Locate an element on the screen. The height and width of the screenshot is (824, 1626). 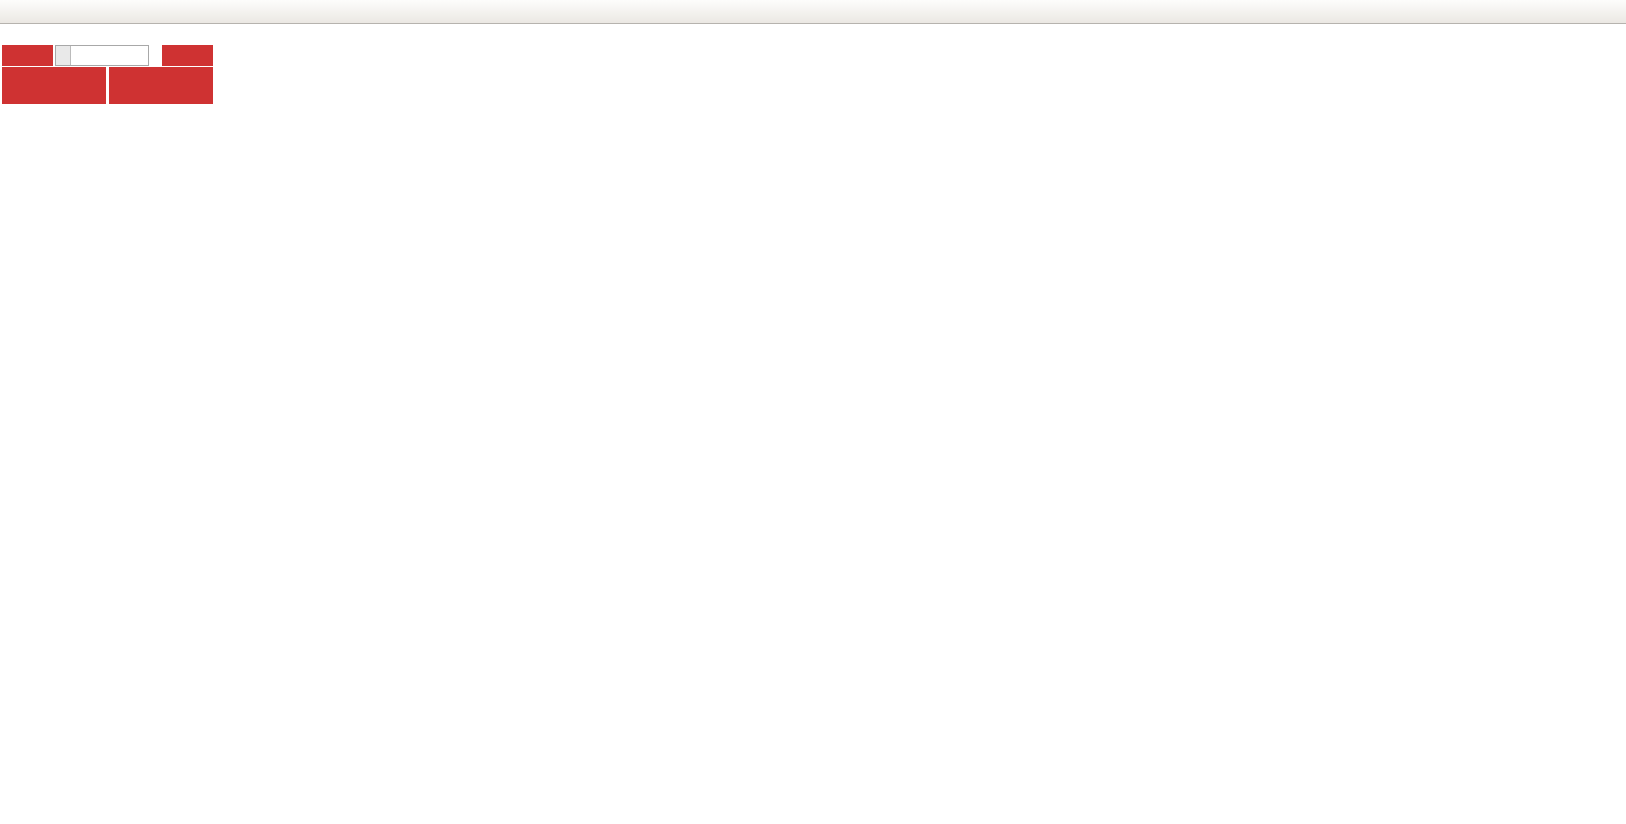
time-axis is located at coordinates (772, 785).